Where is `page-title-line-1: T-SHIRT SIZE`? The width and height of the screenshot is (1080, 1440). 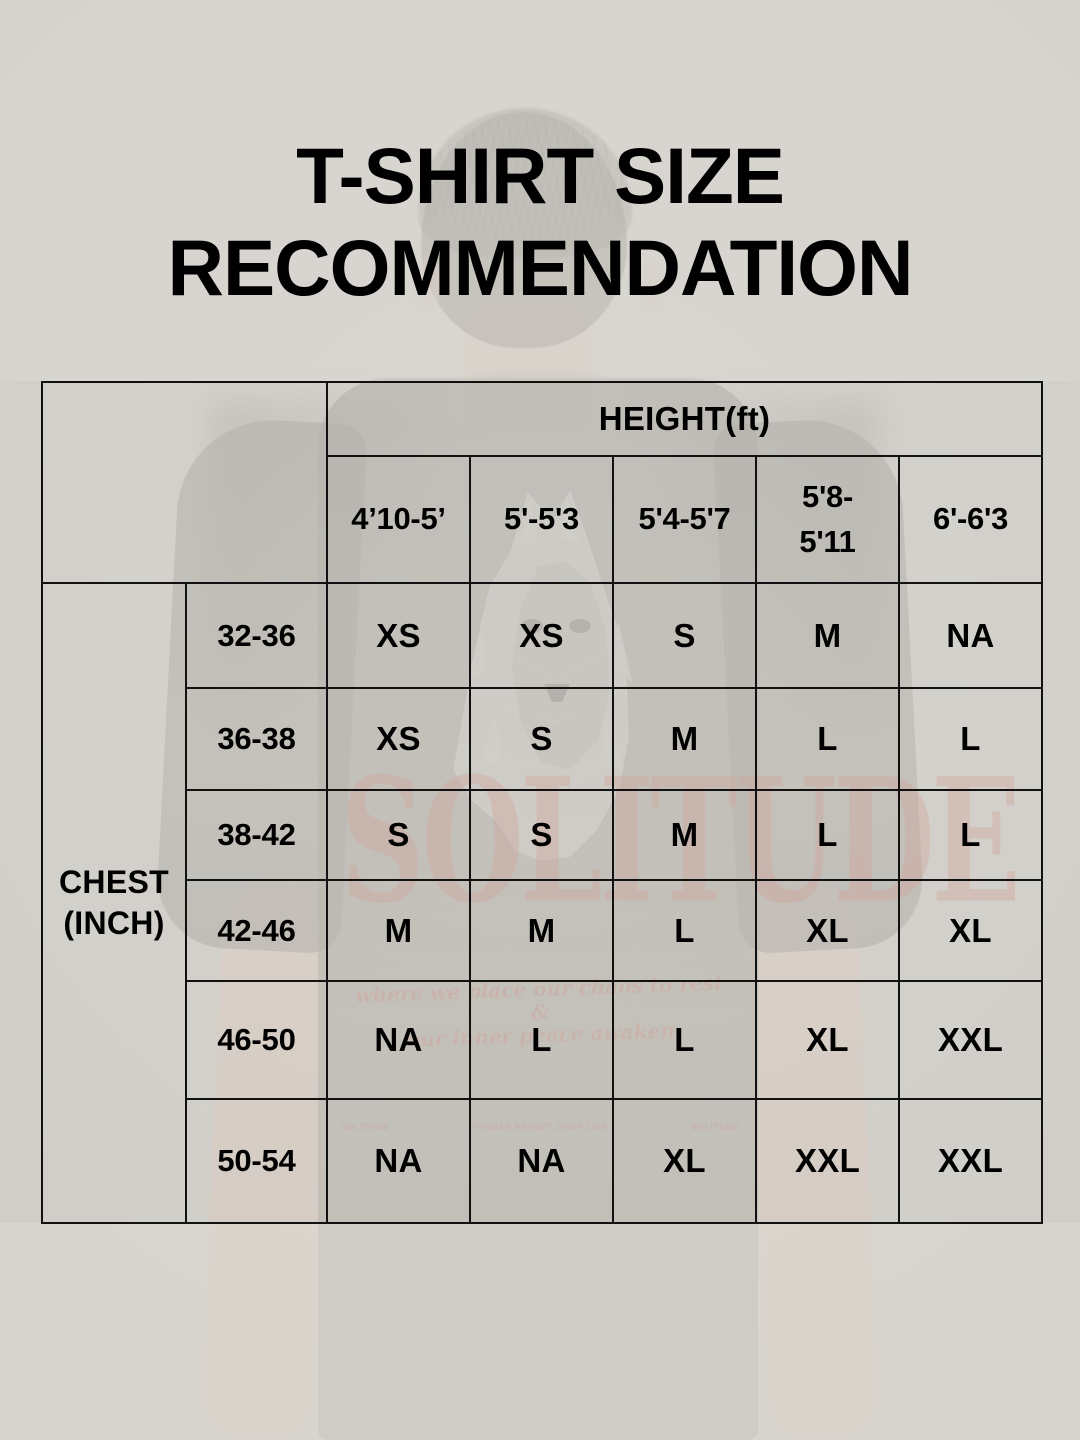 page-title-line-1: T-SHIRT SIZE is located at coordinates (540, 175).